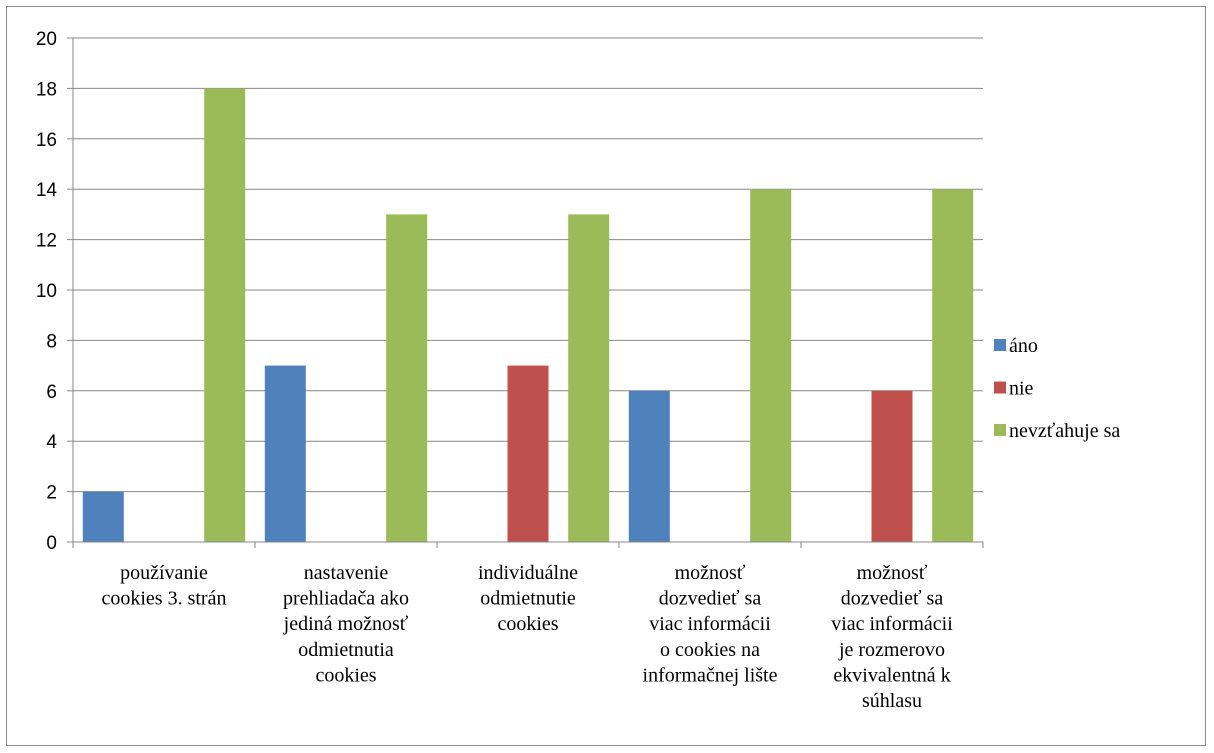 The width and height of the screenshot is (1214, 753). What do you see at coordinates (51, 543) in the screenshot?
I see `y-tick-label: 0` at bounding box center [51, 543].